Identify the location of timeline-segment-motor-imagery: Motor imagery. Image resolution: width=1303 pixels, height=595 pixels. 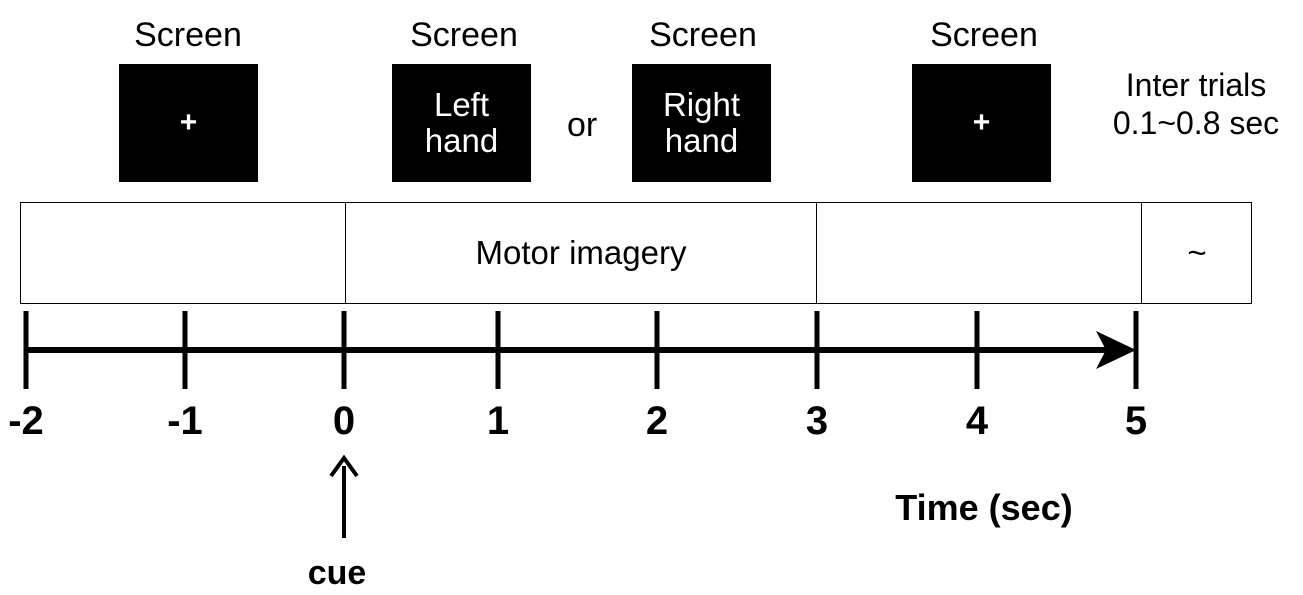
(580, 253).